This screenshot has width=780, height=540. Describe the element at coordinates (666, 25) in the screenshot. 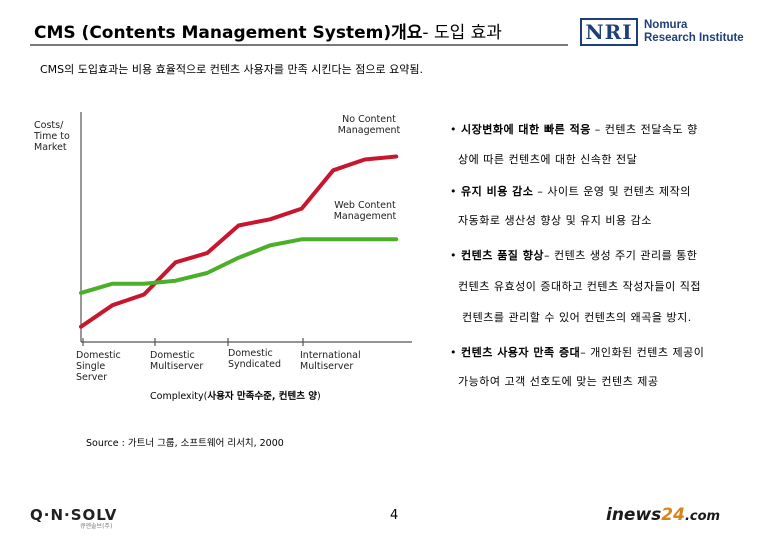

I see `nri-logo-line1: Nomura` at that location.